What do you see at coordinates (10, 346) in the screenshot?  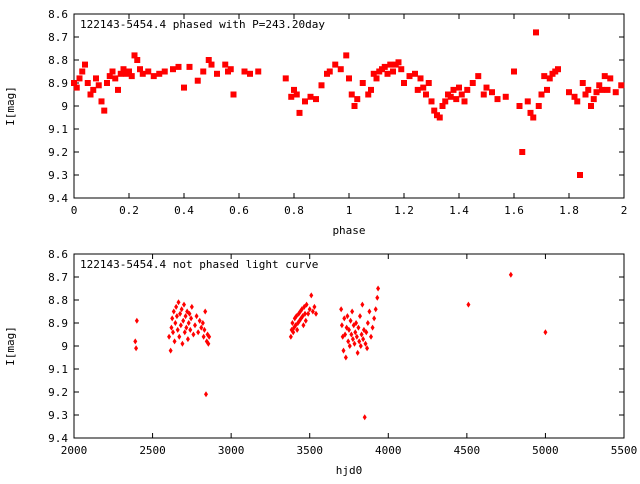 I see `unphased-y-axis-label: I[mag]` at bounding box center [10, 346].